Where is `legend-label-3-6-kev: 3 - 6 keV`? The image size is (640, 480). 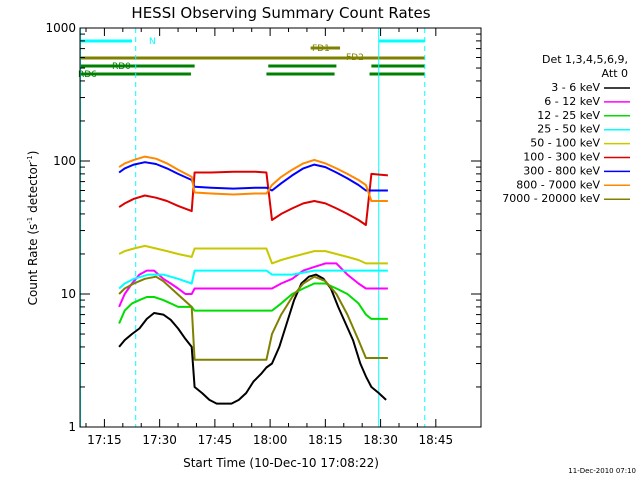
legend-label-3-6-kev: 3 - 6 keV is located at coordinates (575, 87).